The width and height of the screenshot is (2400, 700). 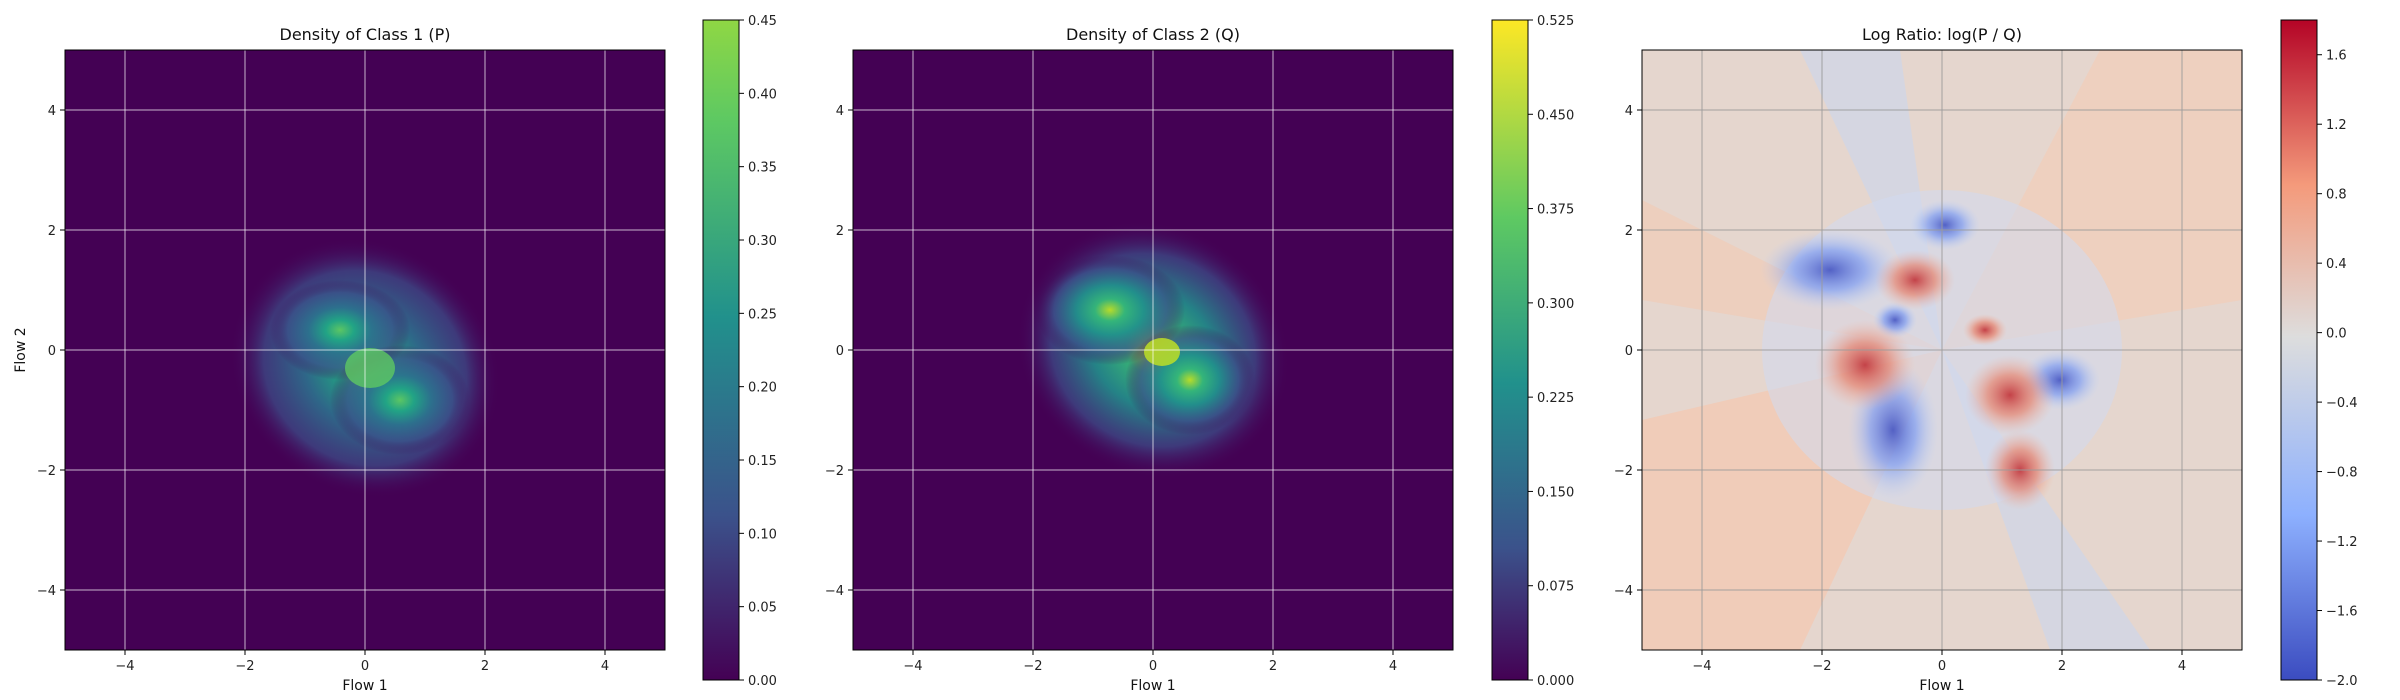 I want to click on colorbar-tick-label: 0.15, so click(x=762, y=461).